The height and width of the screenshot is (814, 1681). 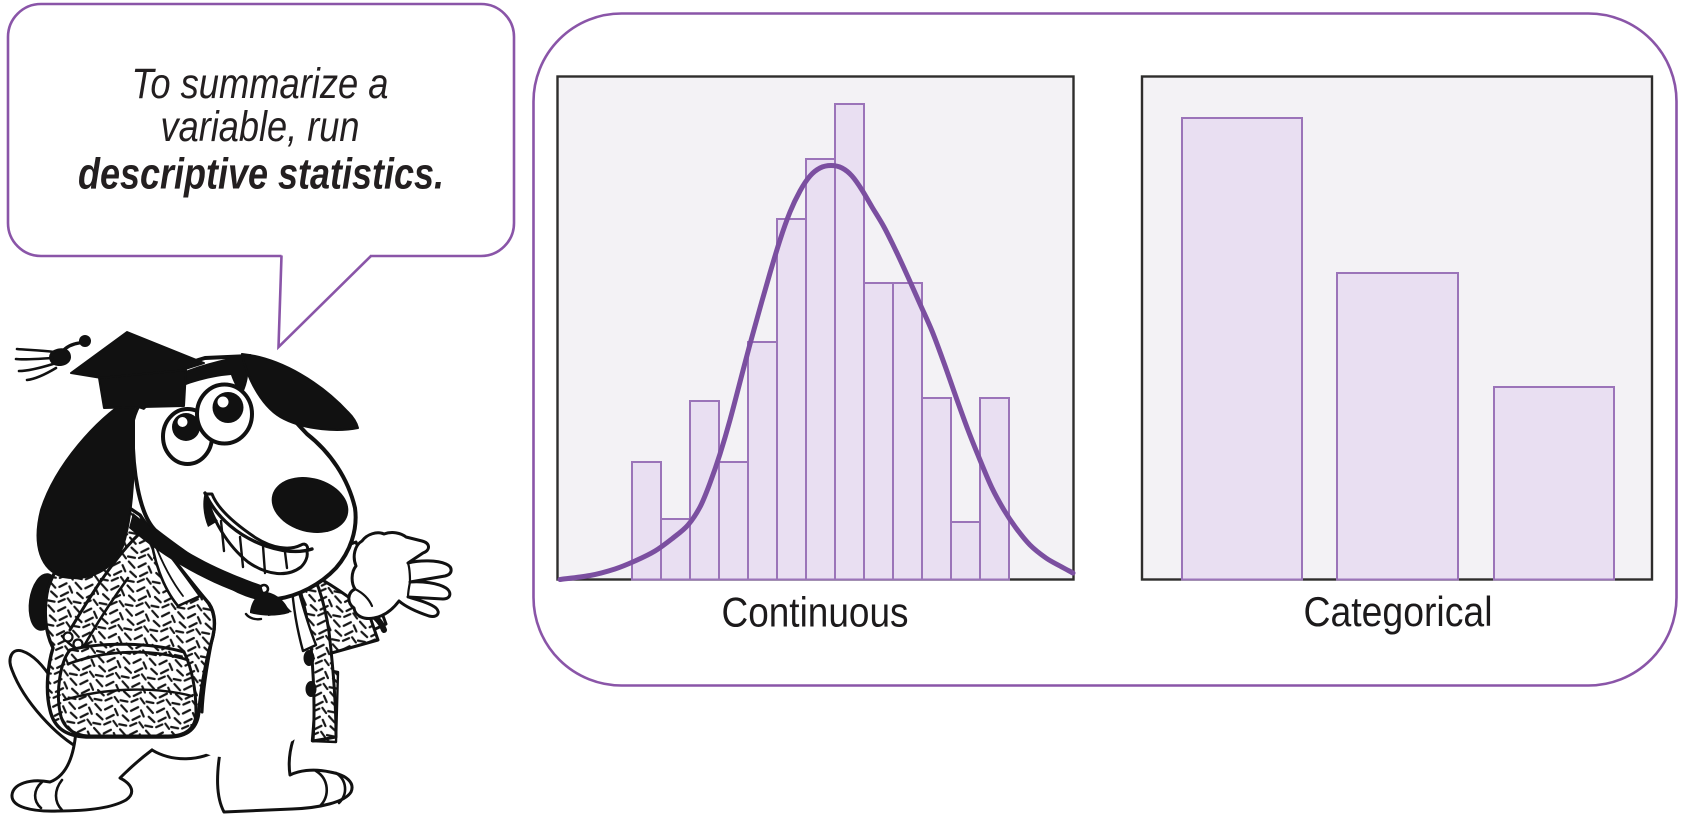 I want to click on svg-text: To summarize a, so click(x=260, y=84).